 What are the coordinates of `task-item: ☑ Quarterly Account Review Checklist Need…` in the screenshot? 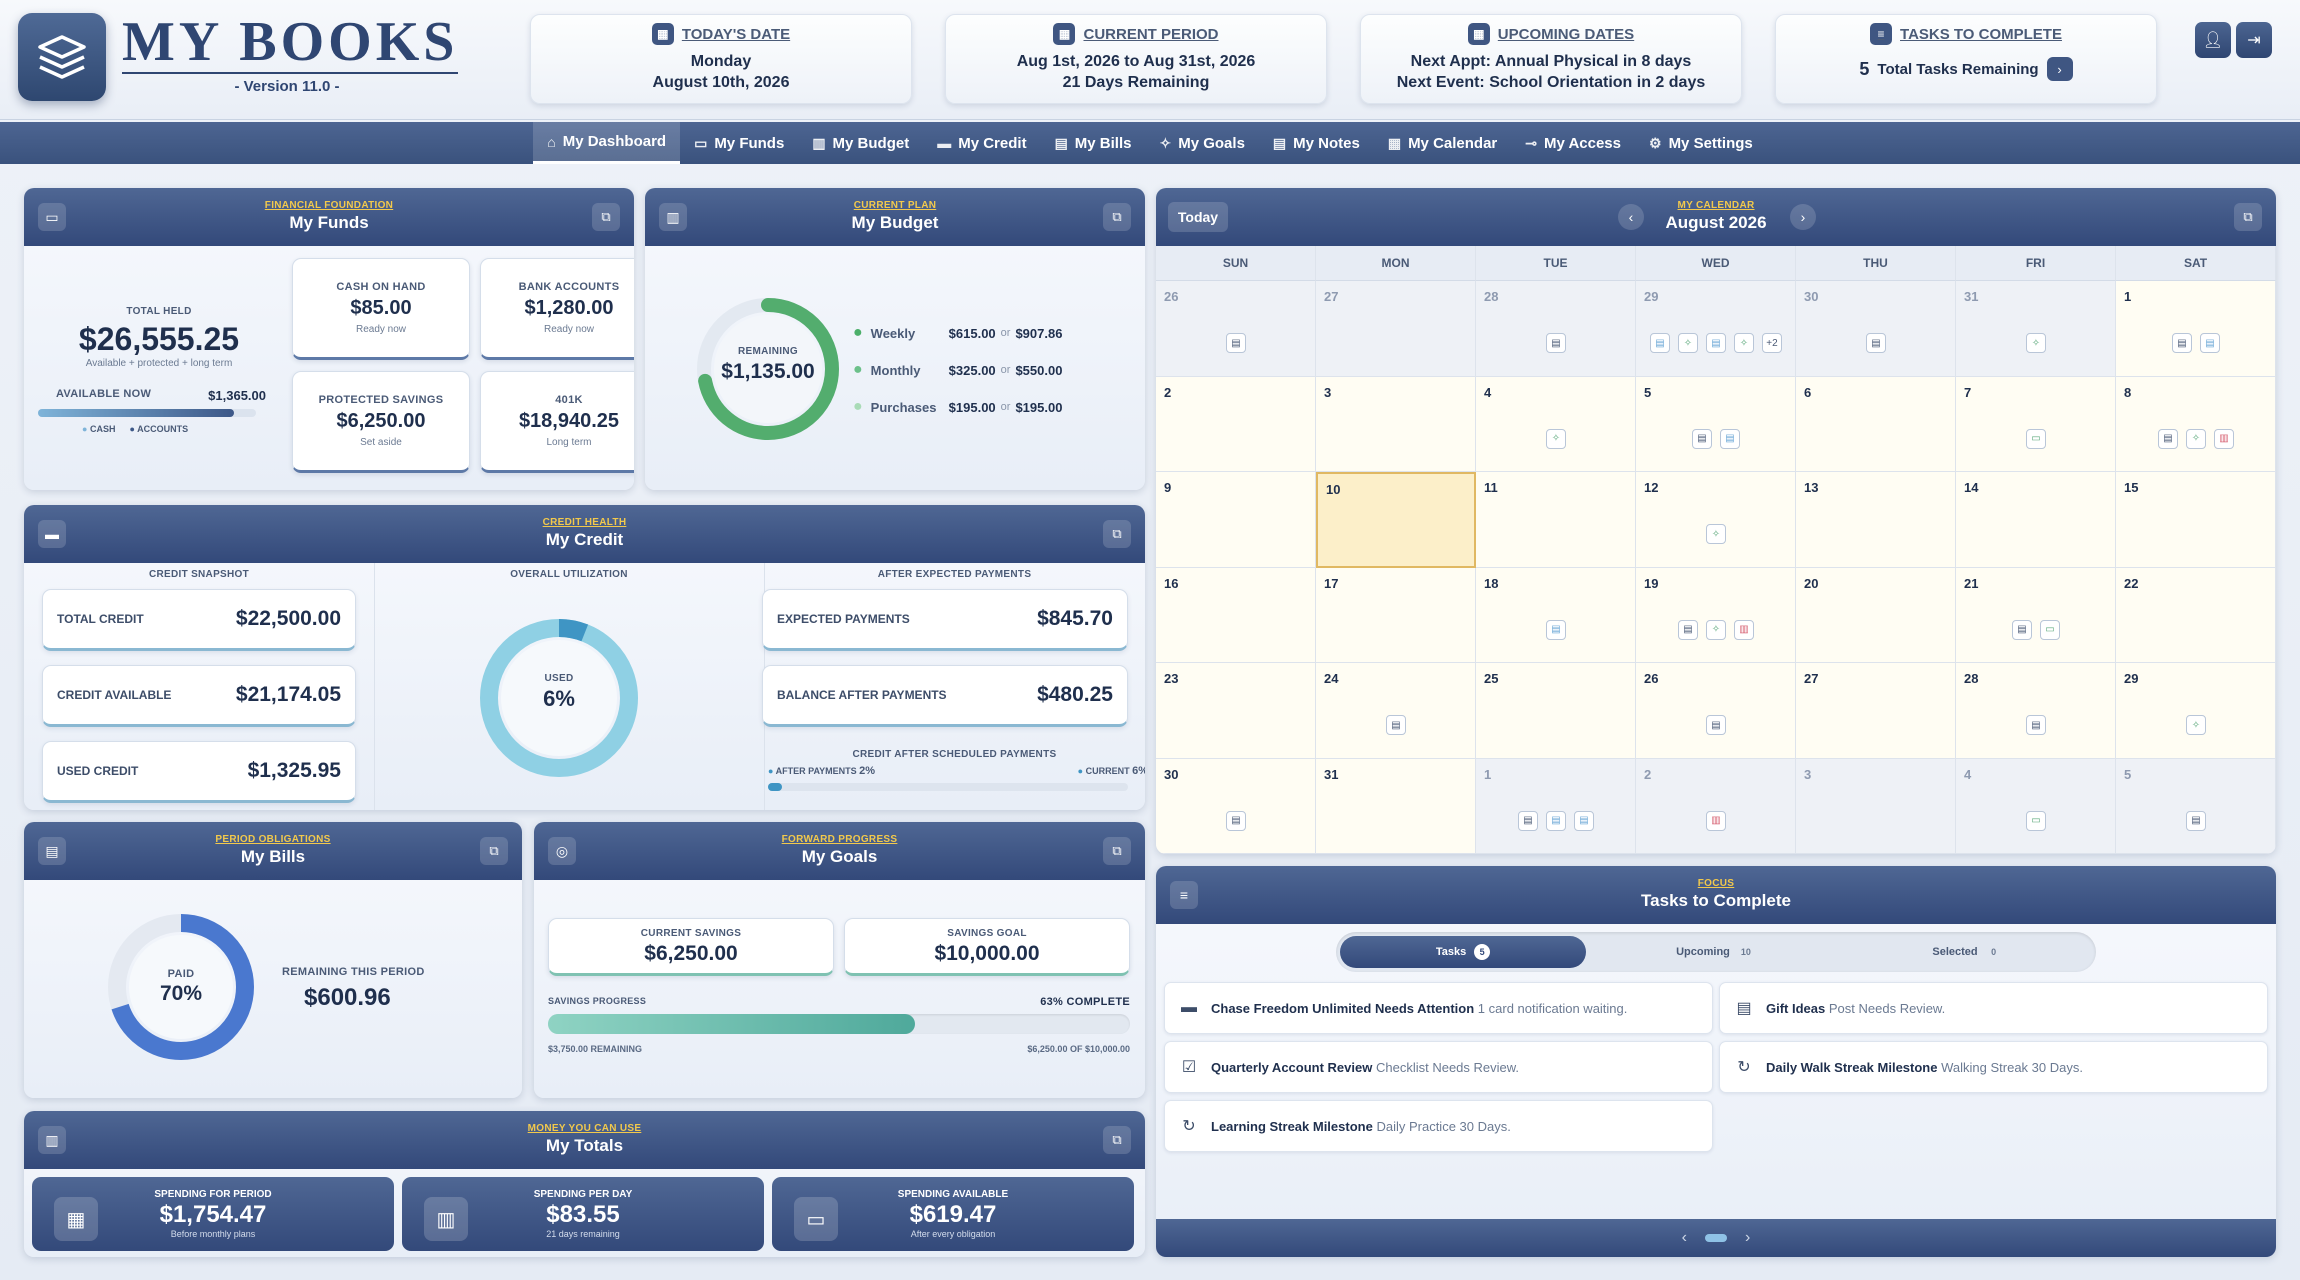 It's located at (1438, 1067).